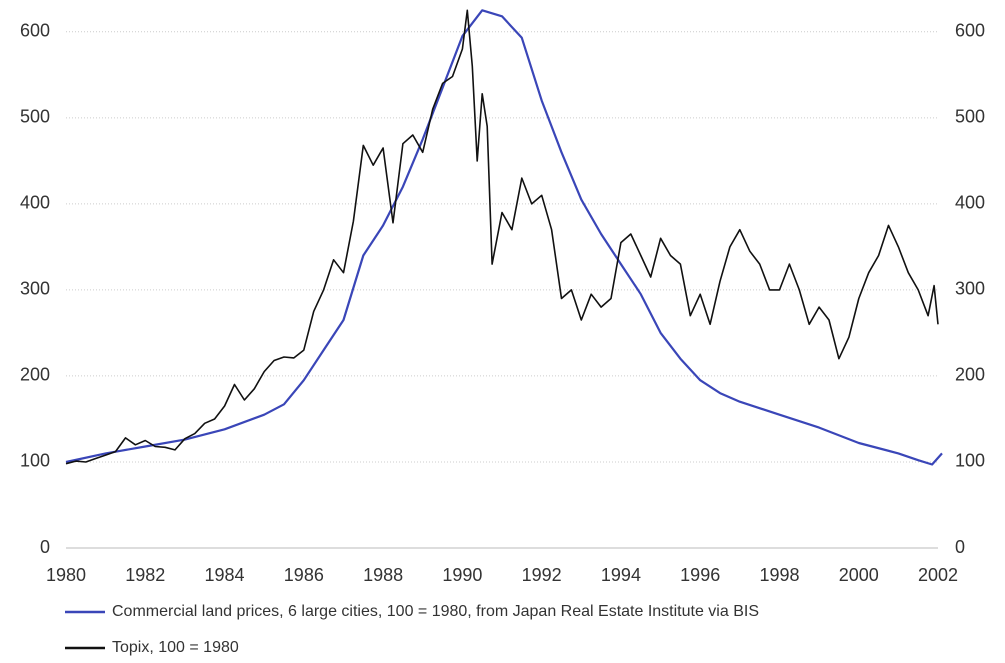 This screenshot has width=1005, height=663. I want to click on x-tick-label: 1986, so click(304, 575).